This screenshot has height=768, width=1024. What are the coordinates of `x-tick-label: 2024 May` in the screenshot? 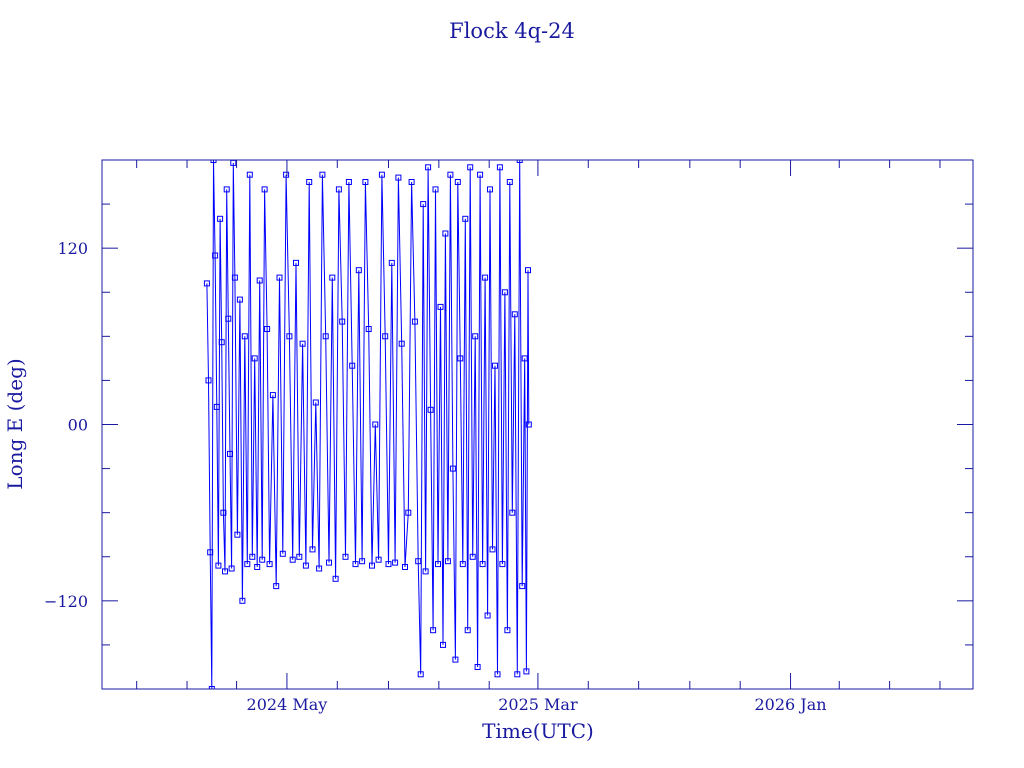 It's located at (287, 704).